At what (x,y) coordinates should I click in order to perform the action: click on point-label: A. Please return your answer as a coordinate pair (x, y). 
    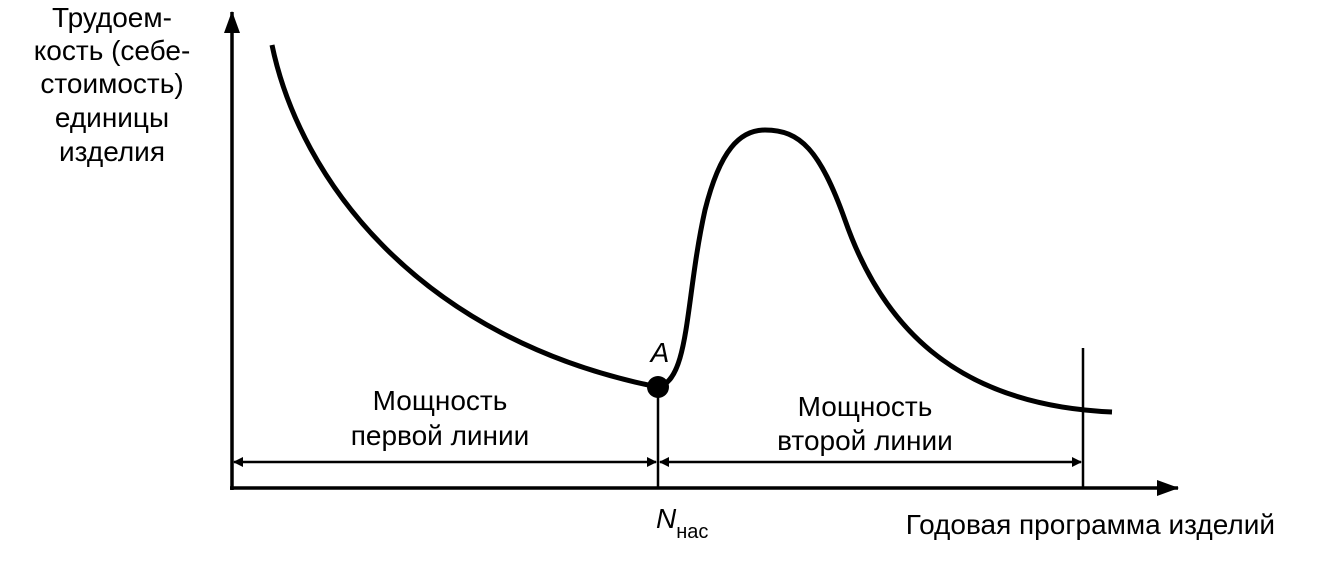
    Looking at the image, I should click on (659, 352).